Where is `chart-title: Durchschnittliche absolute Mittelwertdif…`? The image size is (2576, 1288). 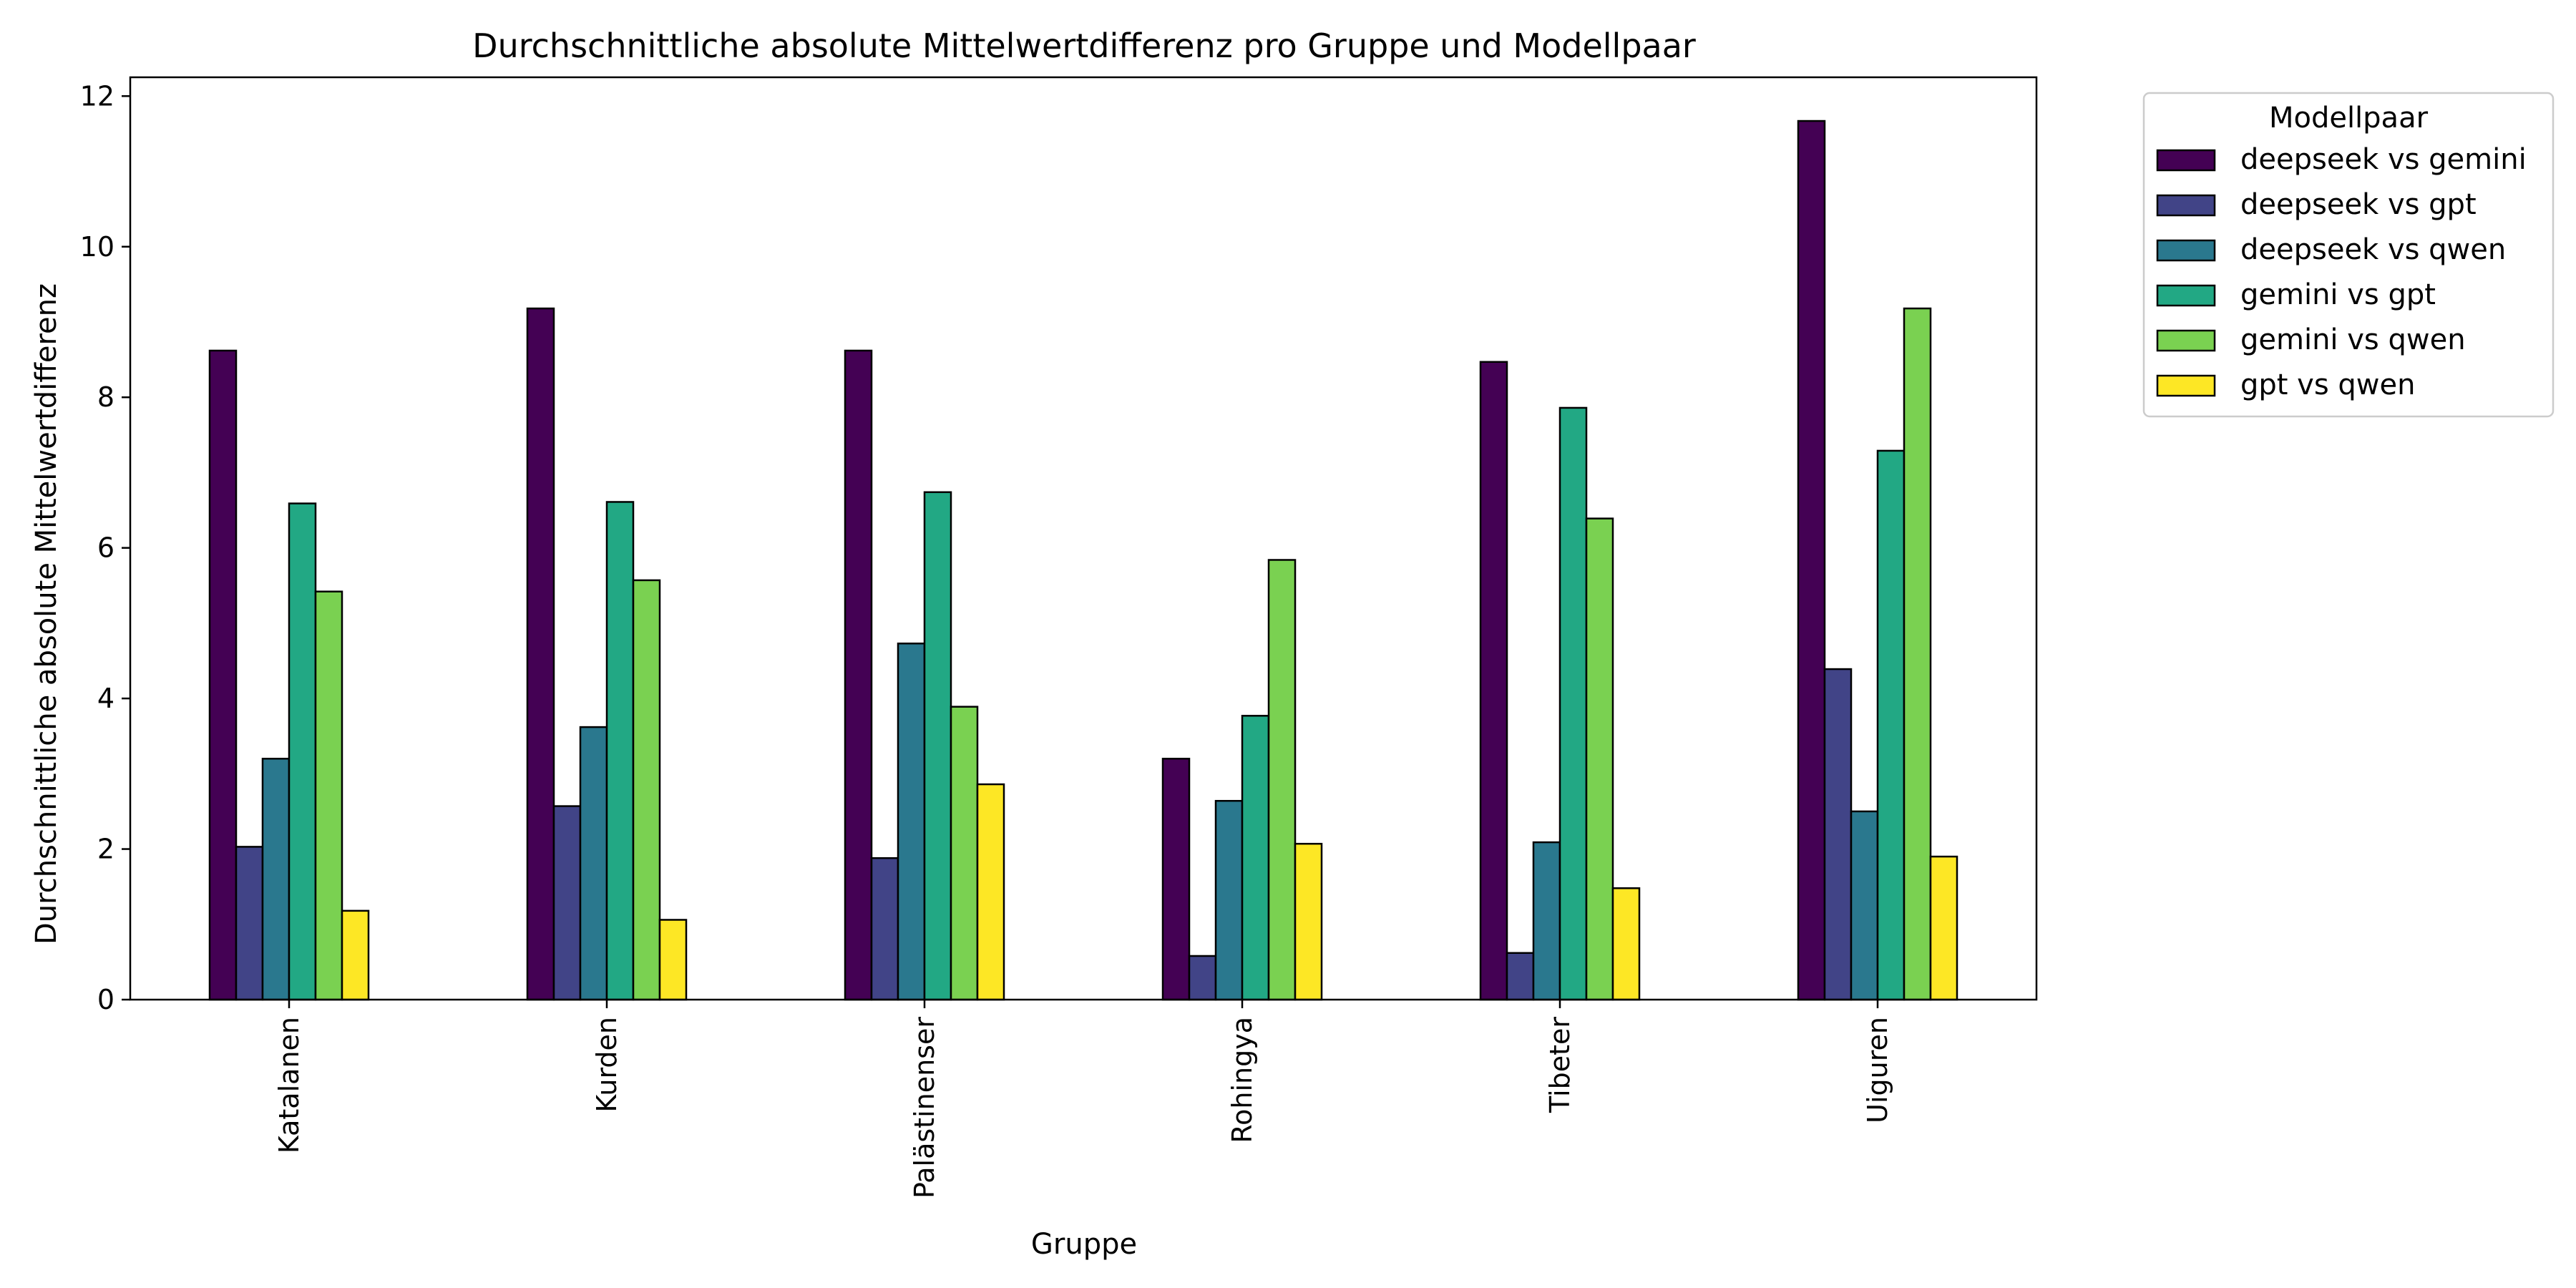 chart-title: Durchschnittliche absolute Mittelwertdif… is located at coordinates (1084, 45).